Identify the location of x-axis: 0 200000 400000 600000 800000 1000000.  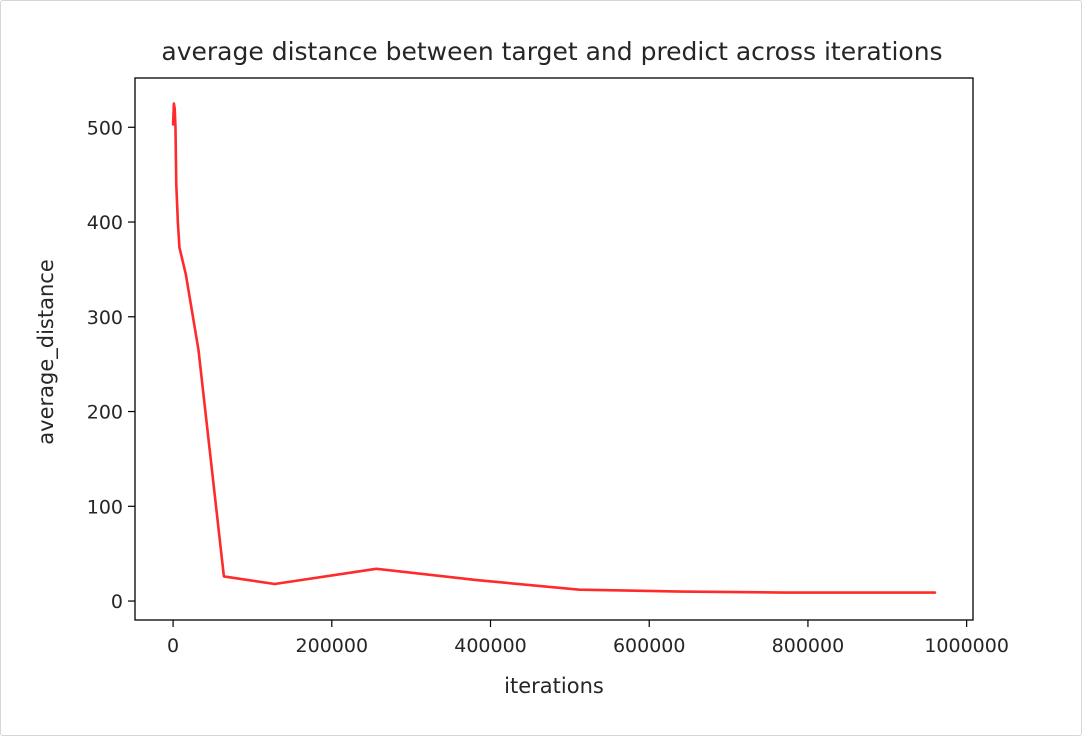
(588, 638).